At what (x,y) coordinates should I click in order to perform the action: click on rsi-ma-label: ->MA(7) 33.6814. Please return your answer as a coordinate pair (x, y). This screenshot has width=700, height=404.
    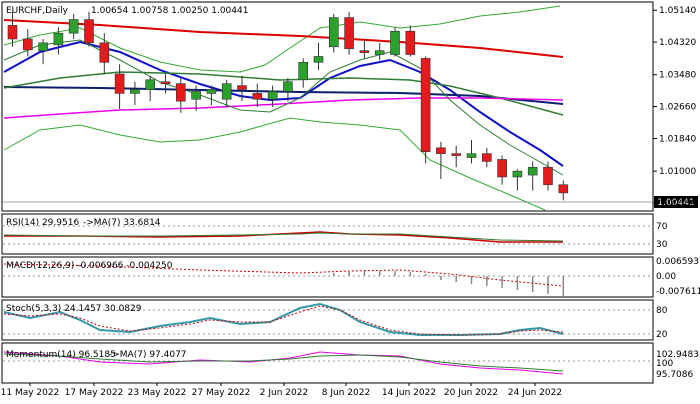
    Looking at the image, I should click on (122, 223).